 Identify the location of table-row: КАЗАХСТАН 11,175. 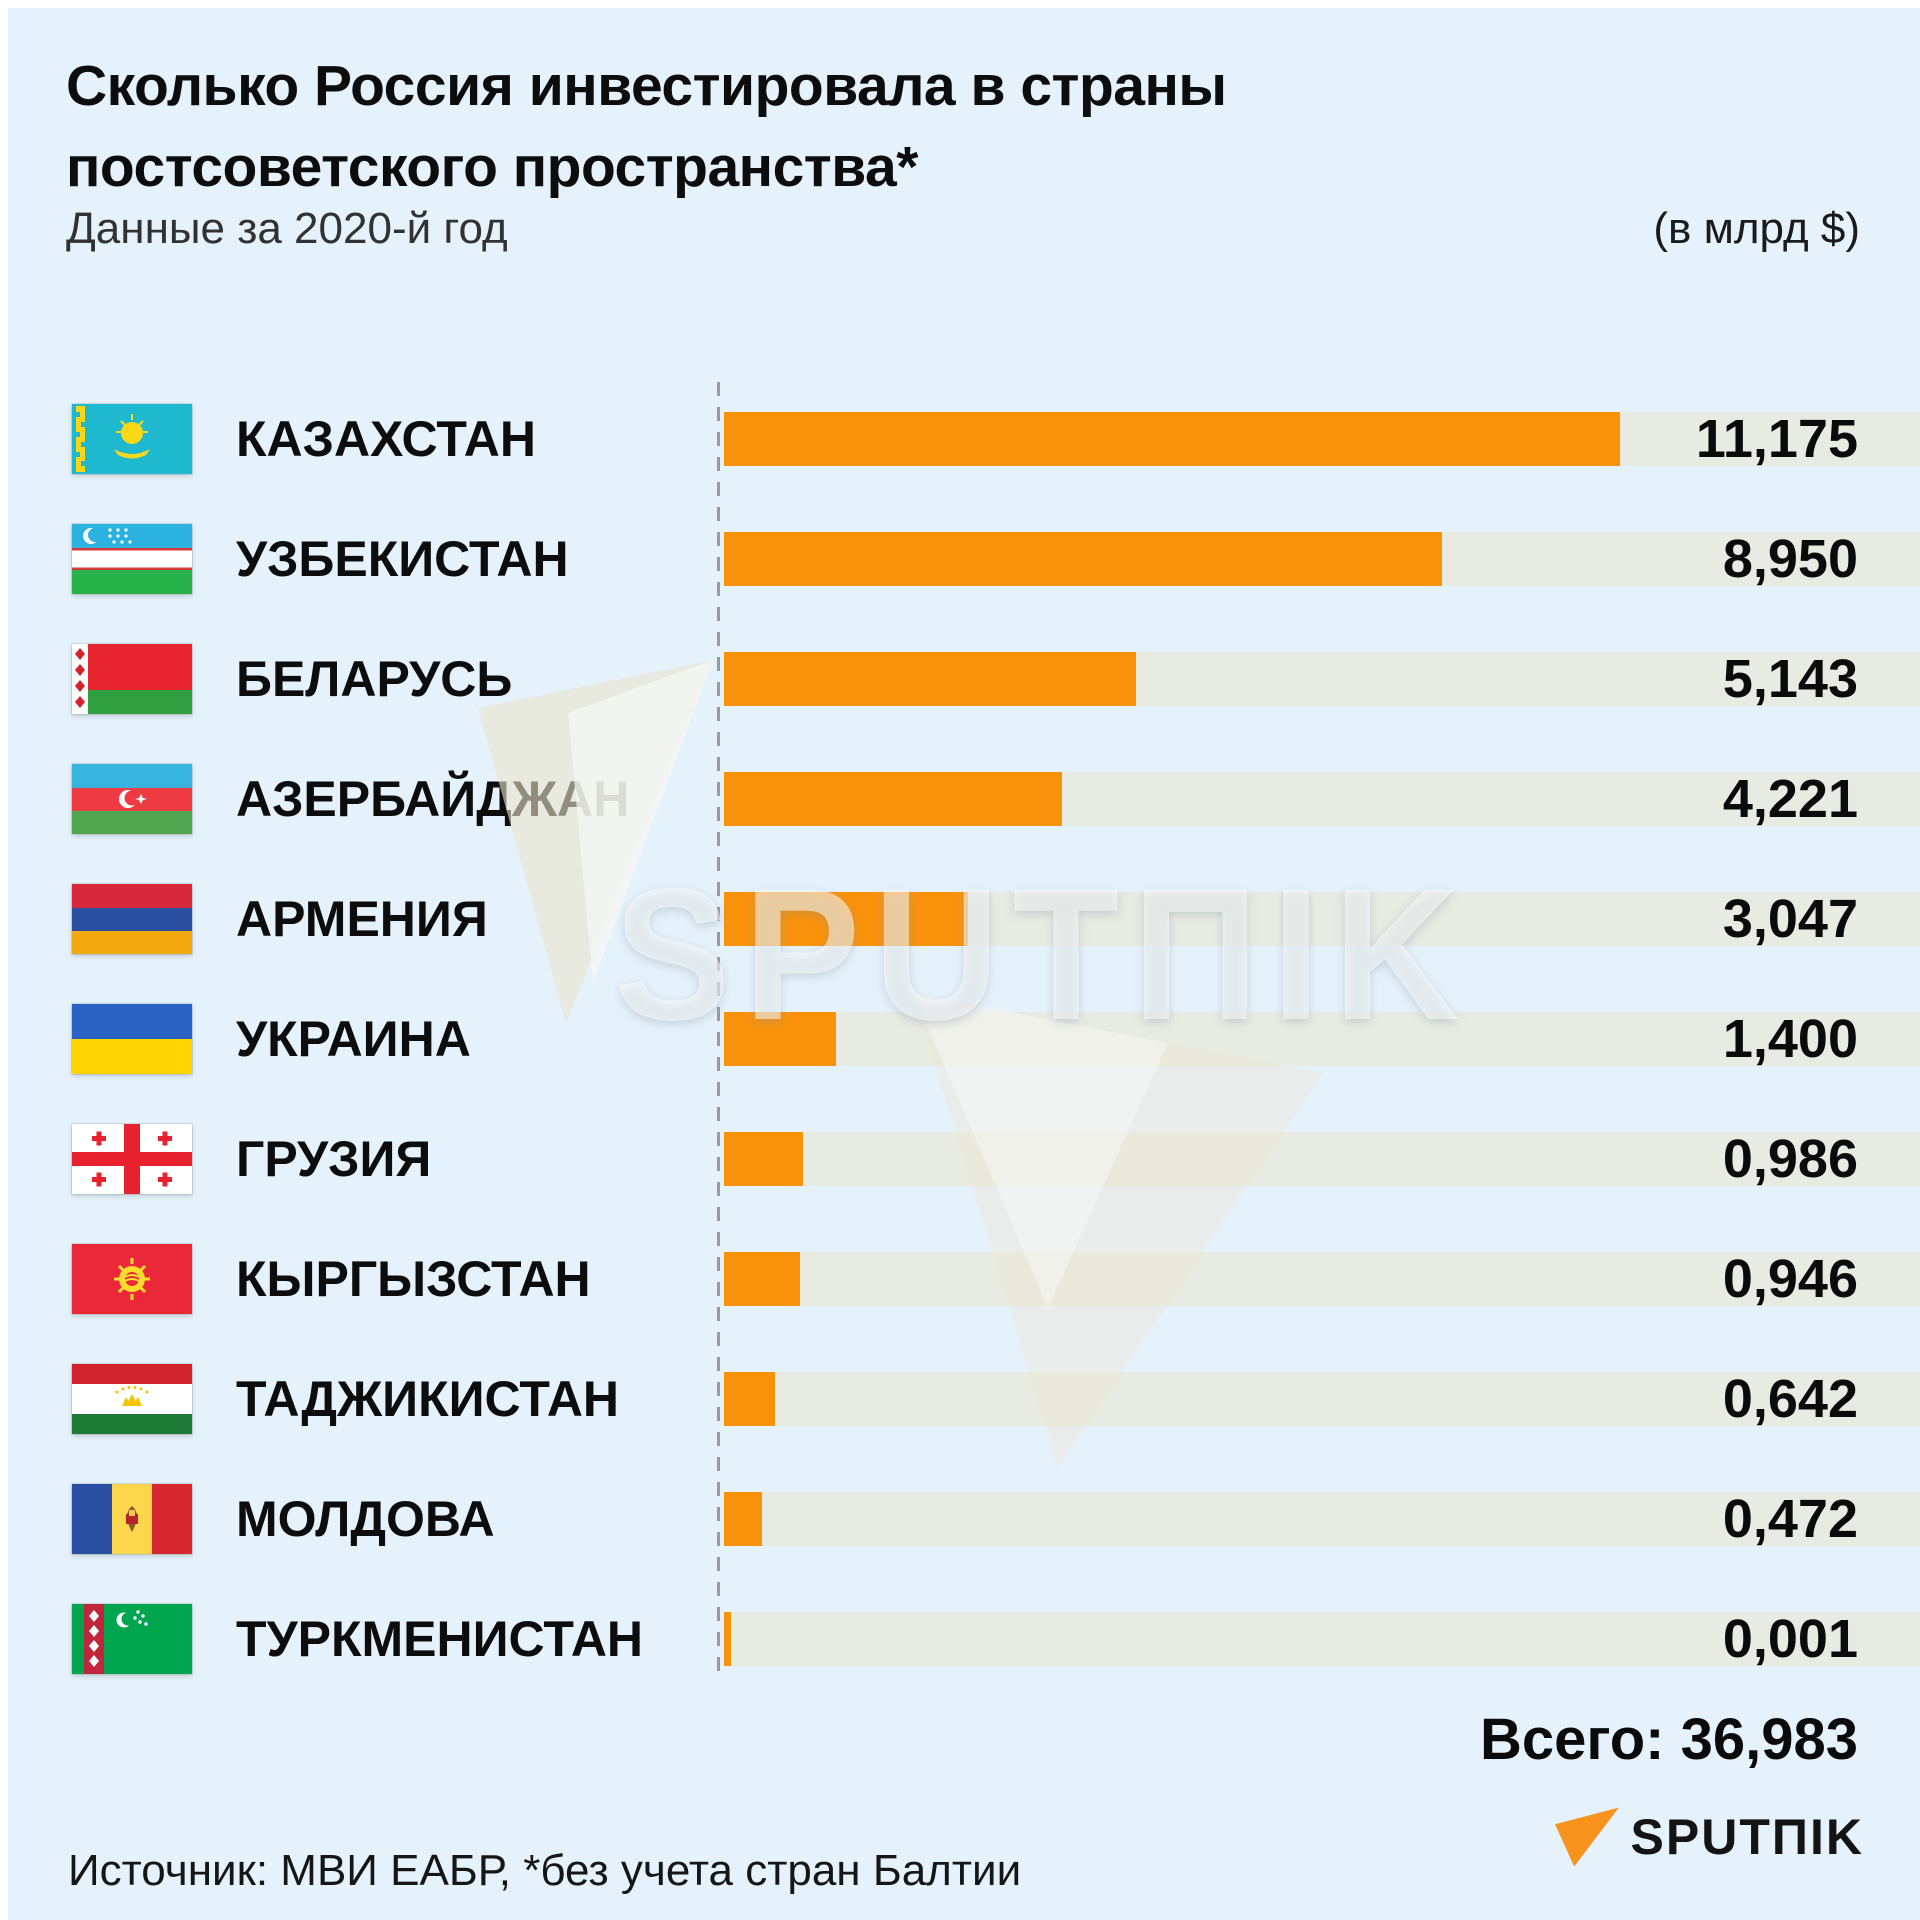
(964, 439).